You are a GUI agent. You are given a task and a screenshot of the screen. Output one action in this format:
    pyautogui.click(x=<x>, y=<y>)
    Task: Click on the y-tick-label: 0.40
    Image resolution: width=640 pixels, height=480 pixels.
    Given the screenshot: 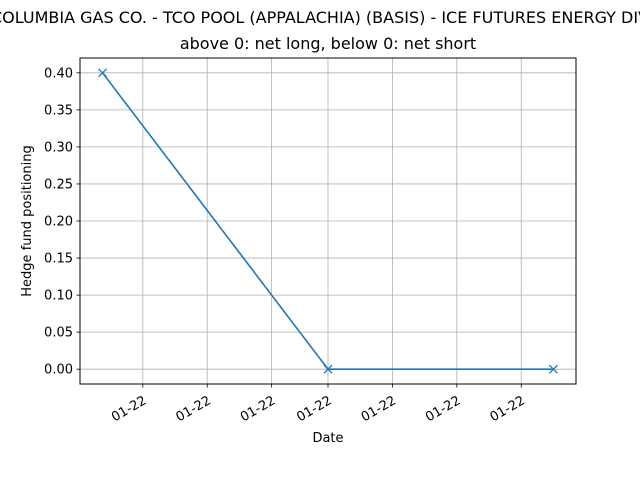 What is the action you would take?
    pyautogui.click(x=58, y=73)
    